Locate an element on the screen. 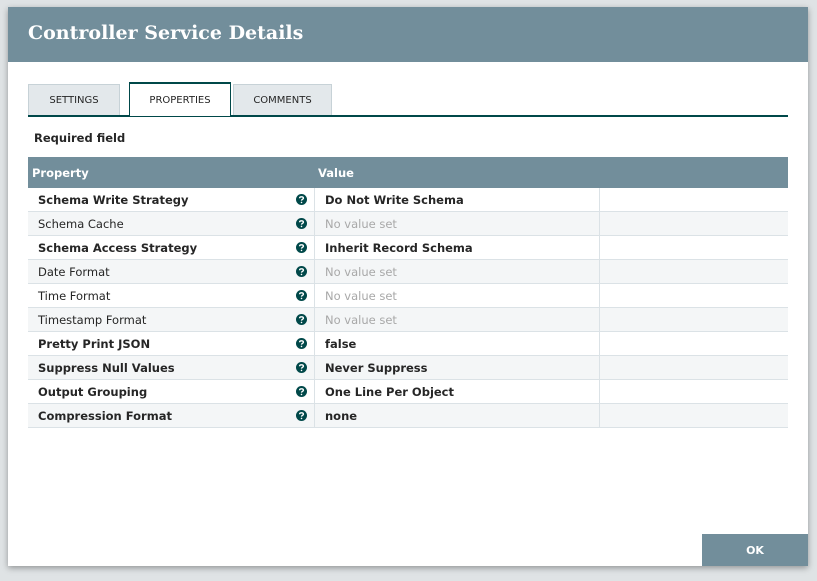  property-cell: Schema Cache is located at coordinates (171, 223).